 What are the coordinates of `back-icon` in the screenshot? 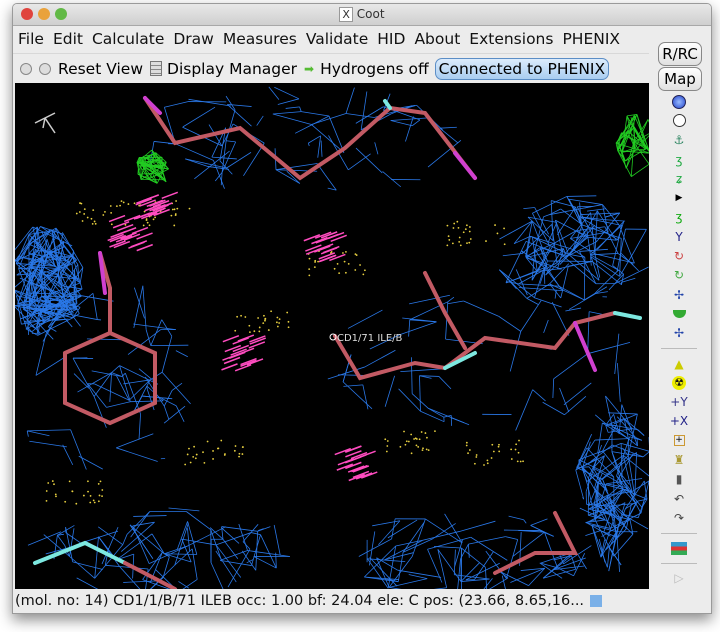 It's located at (26, 68).